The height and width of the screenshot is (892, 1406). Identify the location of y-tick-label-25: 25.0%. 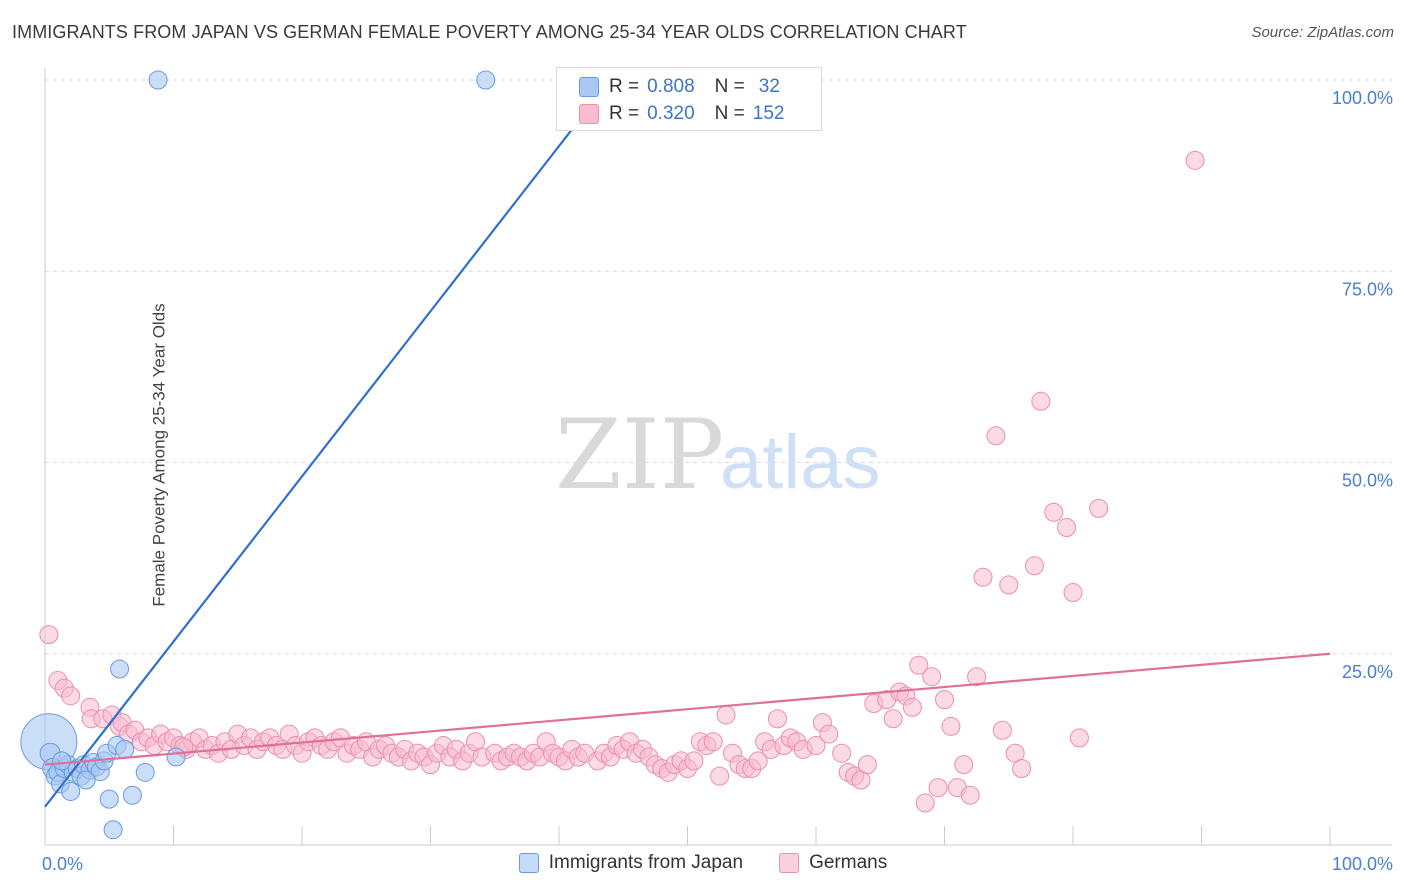
(1367, 672).